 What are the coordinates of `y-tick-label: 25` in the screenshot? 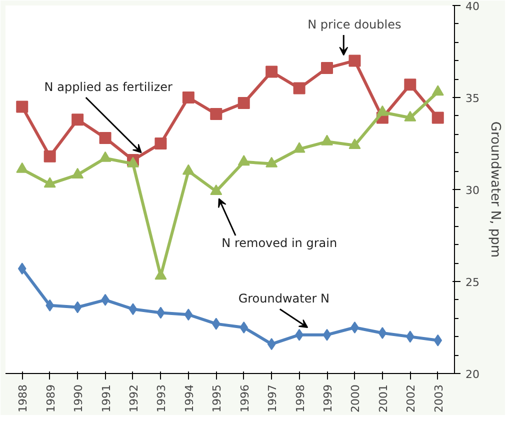 It's located at (473, 282).